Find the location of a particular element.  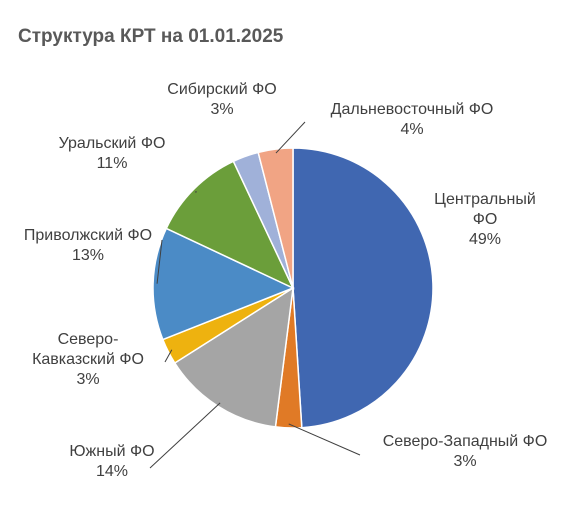

data-label: Центральный ФО 49% is located at coordinates (485, 220).